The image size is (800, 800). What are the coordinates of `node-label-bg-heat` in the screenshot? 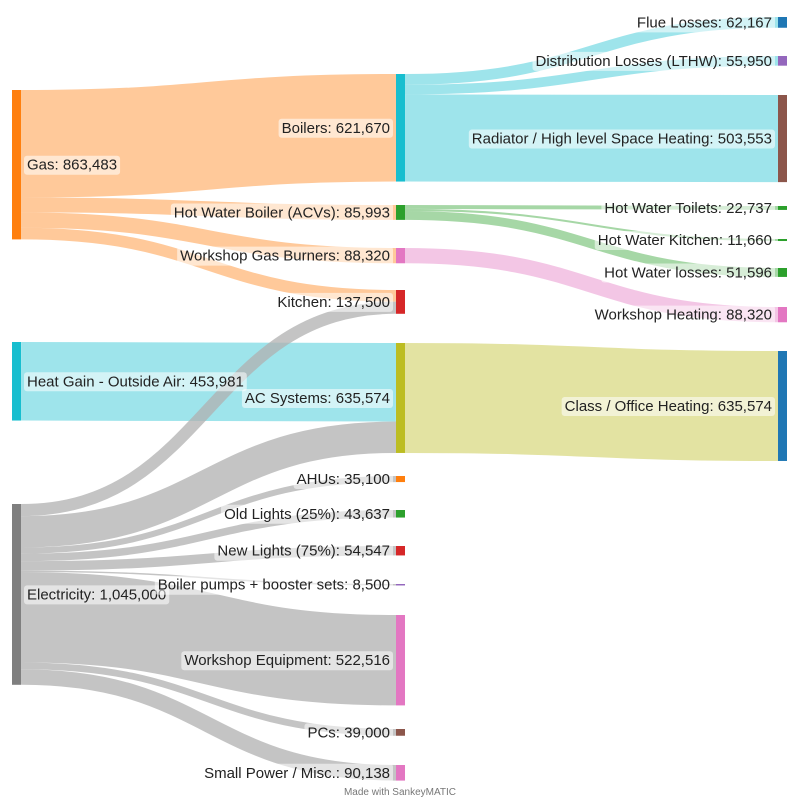 It's located at (135, 382).